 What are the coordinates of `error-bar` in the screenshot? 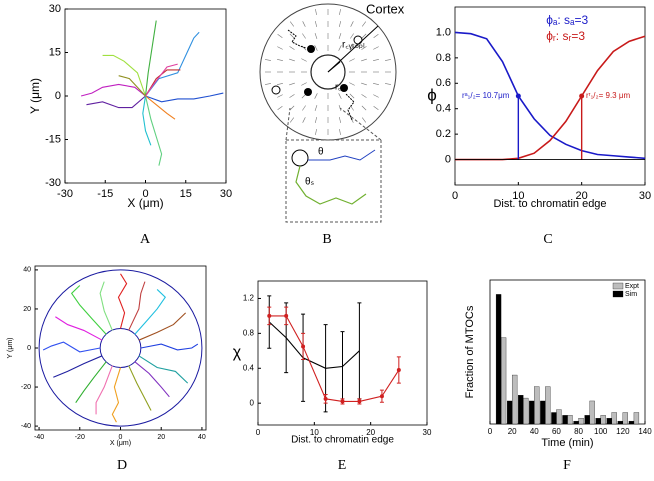 It's located at (359, 351).